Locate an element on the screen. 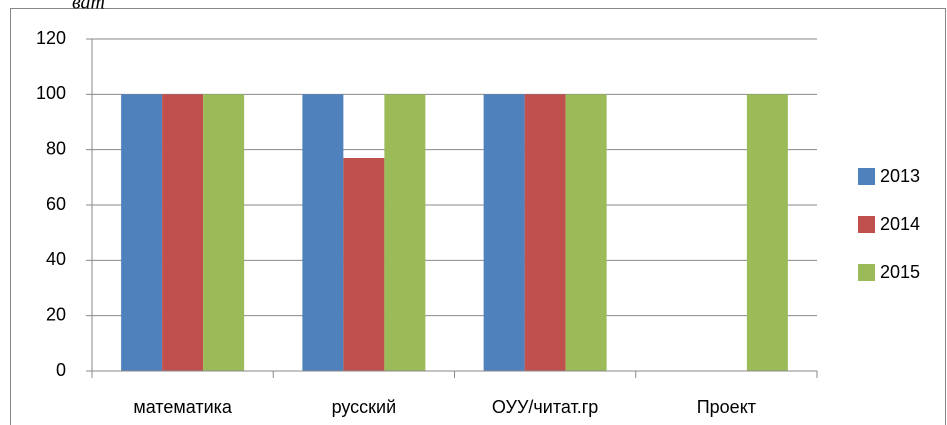 This screenshot has height=425, width=947. x-tick-label: ОУУ/читат.гр is located at coordinates (545, 407).